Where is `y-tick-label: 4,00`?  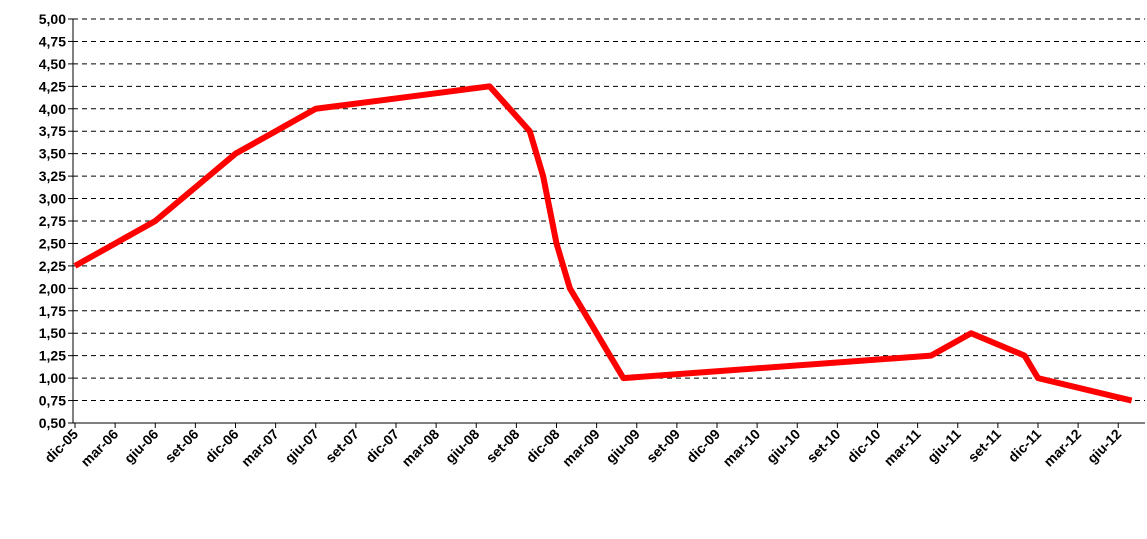
y-tick-label: 4,00 is located at coordinates (52, 109).